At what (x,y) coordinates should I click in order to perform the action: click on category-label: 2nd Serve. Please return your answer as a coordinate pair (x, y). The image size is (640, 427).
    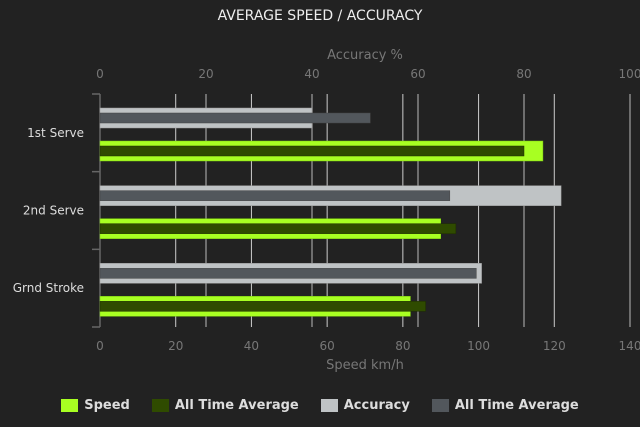
    Looking at the image, I should click on (53, 211).